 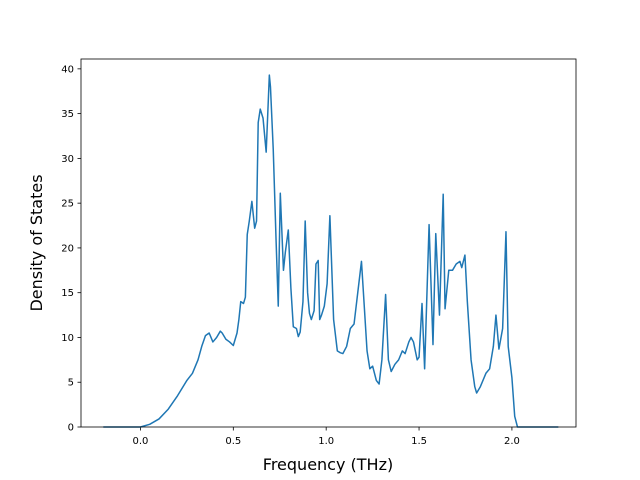 I want to click on y-tick-label: 15, so click(x=67, y=293).